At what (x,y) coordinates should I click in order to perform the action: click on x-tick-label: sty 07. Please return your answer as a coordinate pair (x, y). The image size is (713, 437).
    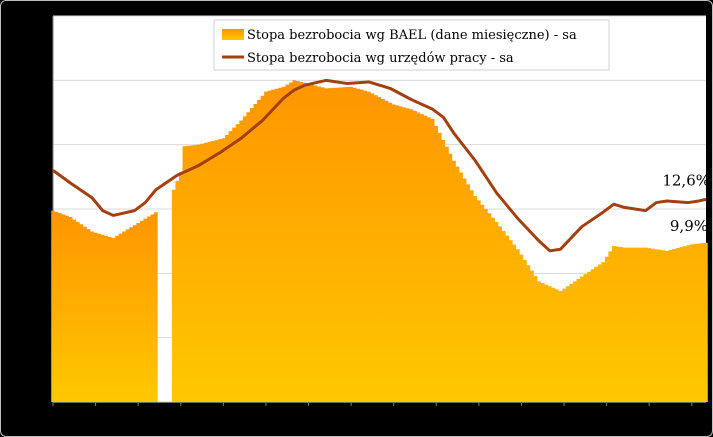
    Looking at the image, I should click on (478, 415).